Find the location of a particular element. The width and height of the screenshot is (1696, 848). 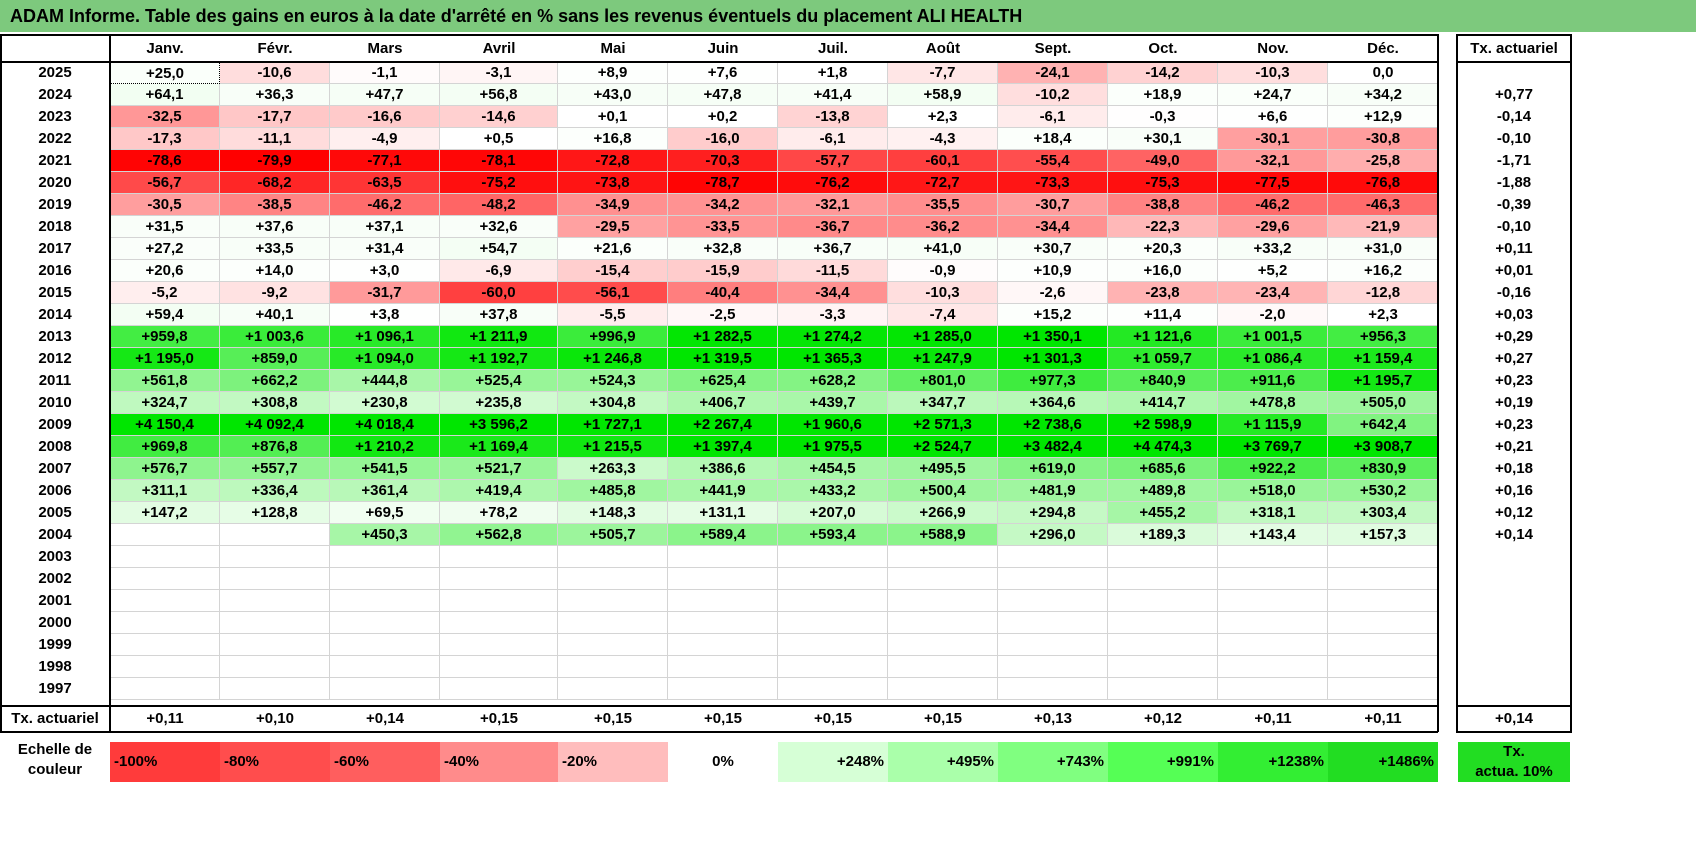

table-cell: +662,2 is located at coordinates (275, 381).